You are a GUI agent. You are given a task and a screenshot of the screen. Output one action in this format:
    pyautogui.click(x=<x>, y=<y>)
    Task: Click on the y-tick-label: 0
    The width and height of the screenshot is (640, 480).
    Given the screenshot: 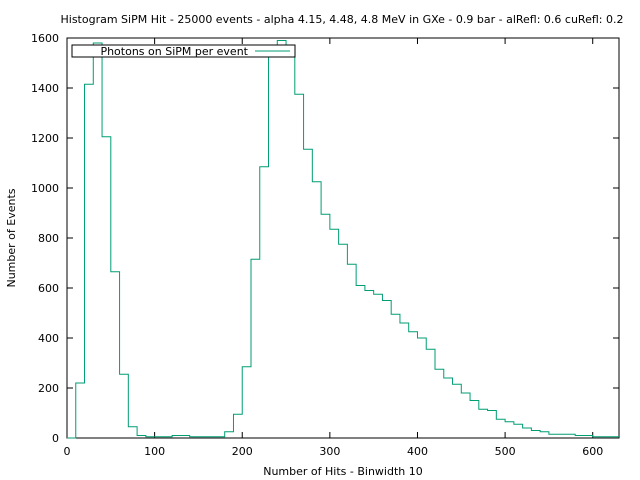 What is the action you would take?
    pyautogui.click(x=55, y=438)
    